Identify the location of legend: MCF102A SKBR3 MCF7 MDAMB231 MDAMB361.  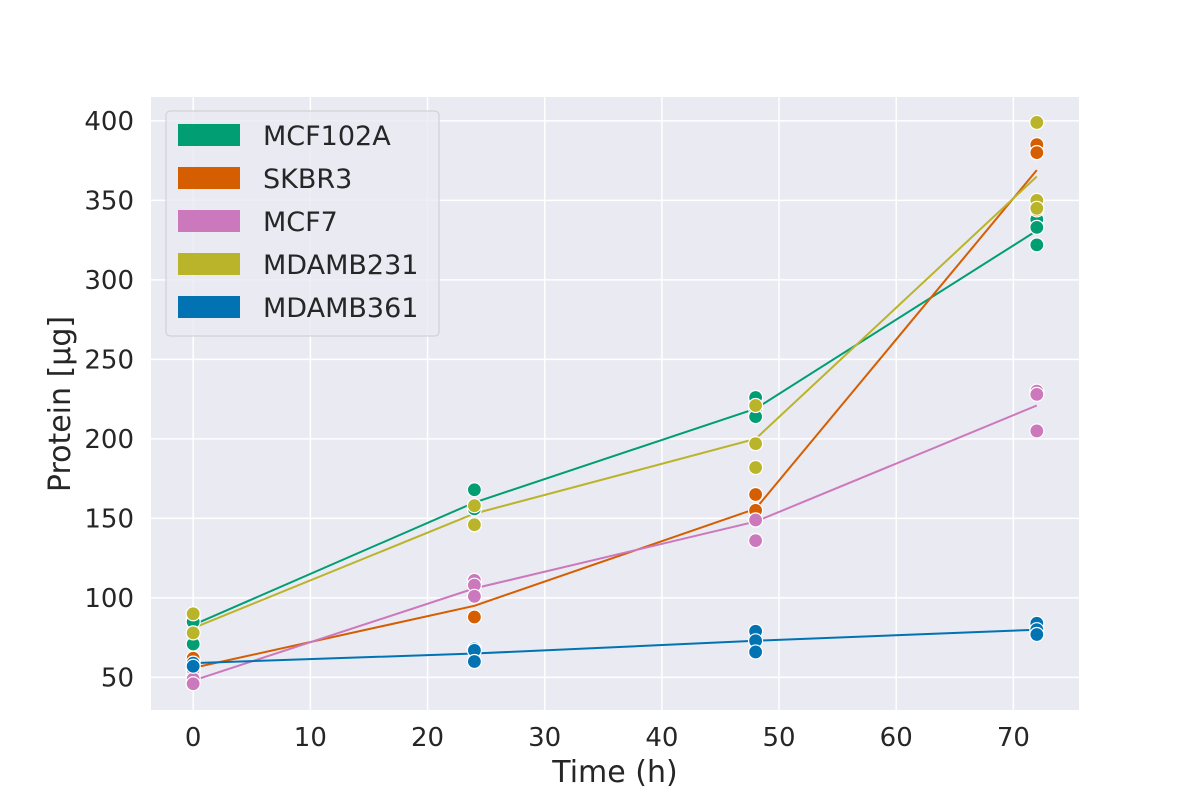
(302, 223).